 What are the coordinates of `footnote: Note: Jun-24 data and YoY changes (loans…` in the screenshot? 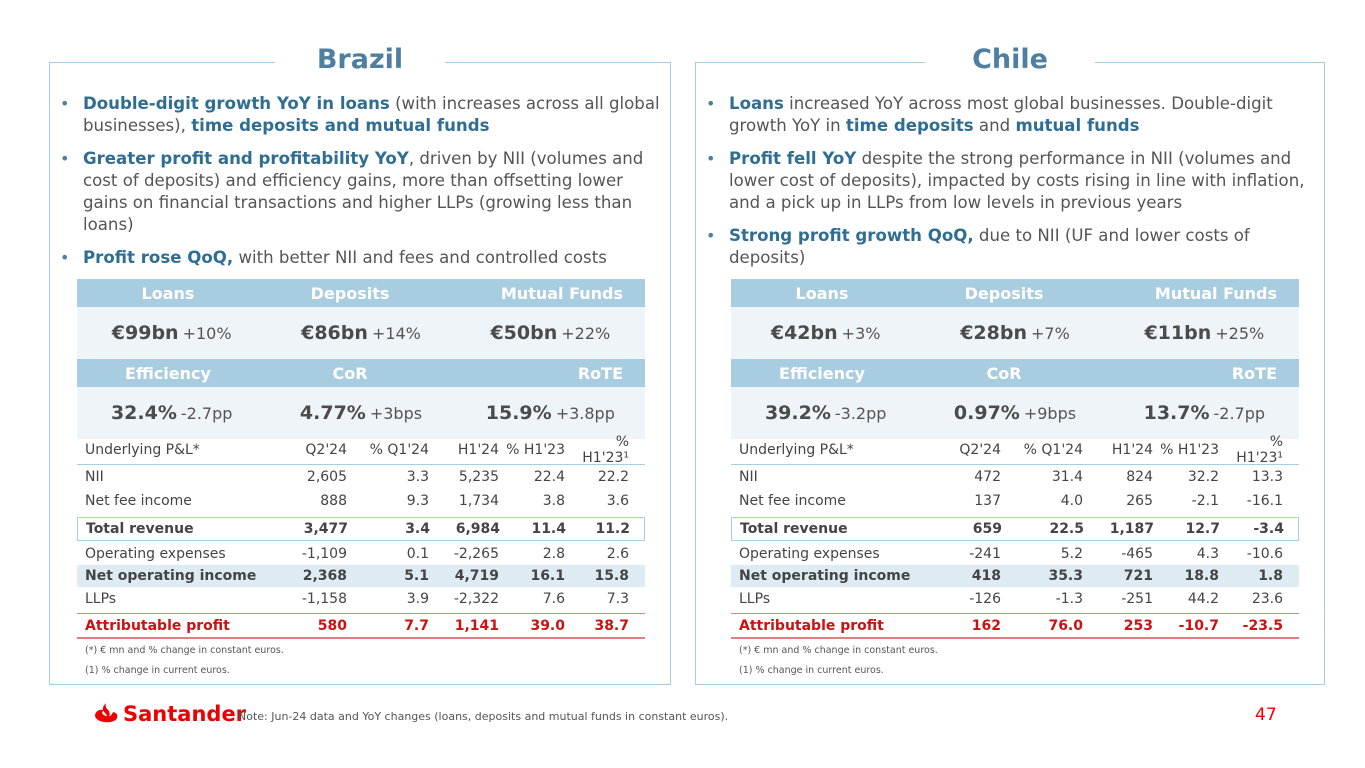 It's located at (483, 716).